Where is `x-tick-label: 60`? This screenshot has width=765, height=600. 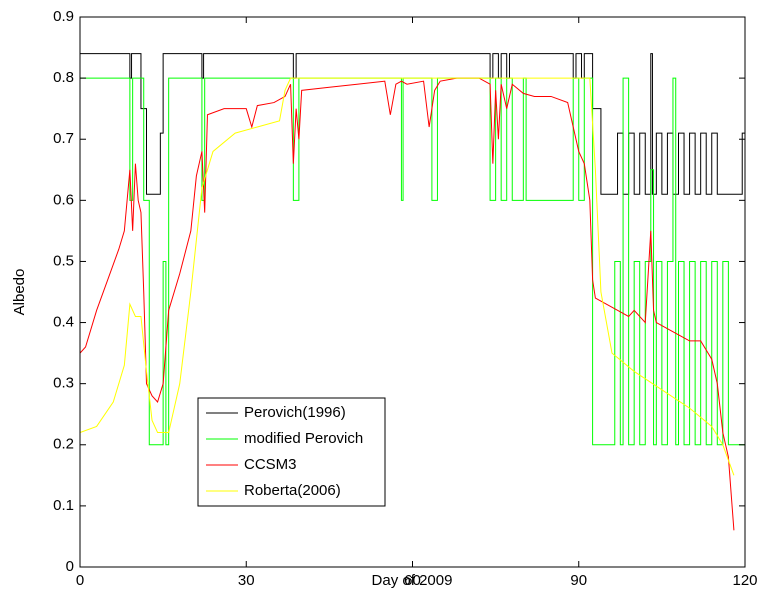 x-tick-label: 60 is located at coordinates (412, 580).